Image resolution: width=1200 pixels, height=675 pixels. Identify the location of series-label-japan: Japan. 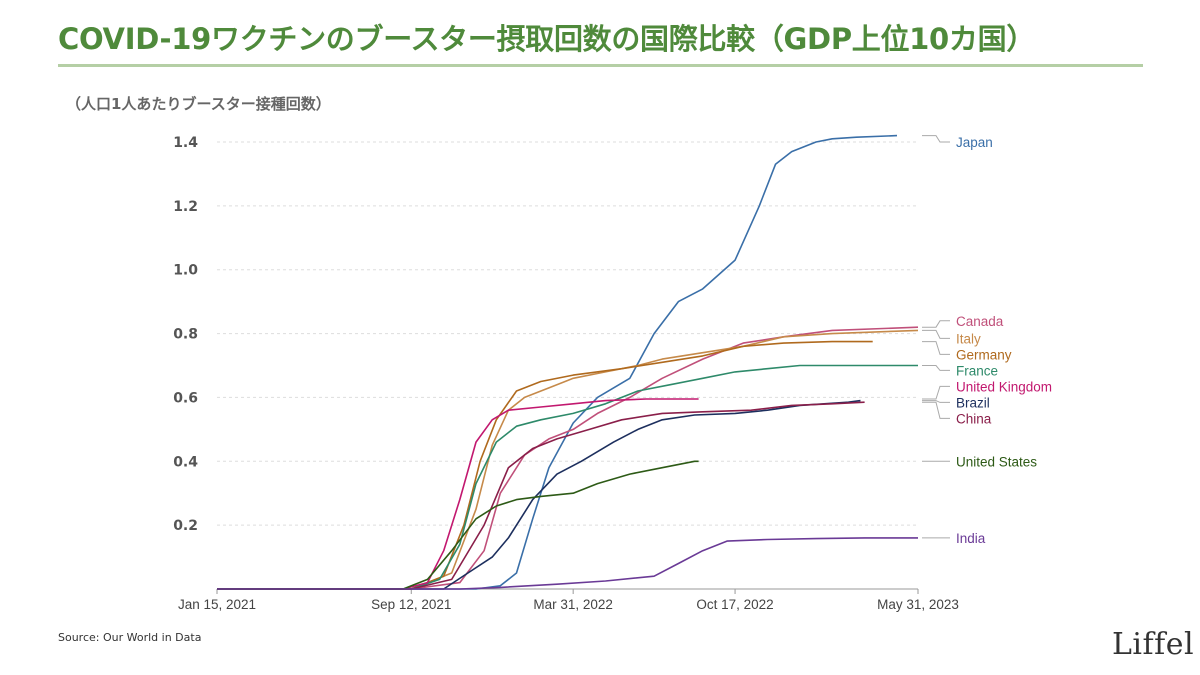
(974, 142).